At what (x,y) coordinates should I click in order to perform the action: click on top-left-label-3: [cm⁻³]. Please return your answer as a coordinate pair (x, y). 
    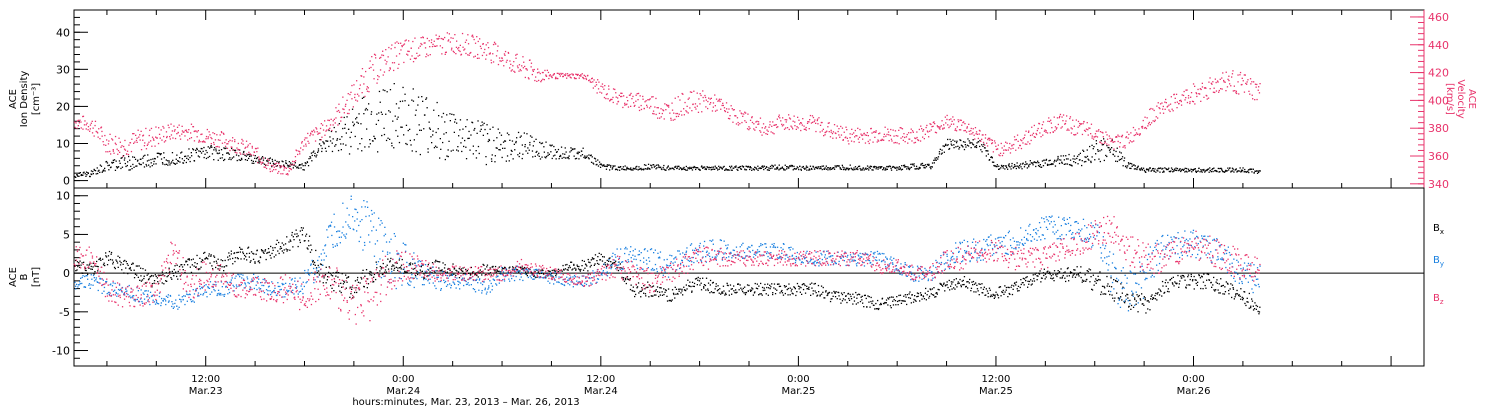
    Looking at the image, I should click on (36, 99).